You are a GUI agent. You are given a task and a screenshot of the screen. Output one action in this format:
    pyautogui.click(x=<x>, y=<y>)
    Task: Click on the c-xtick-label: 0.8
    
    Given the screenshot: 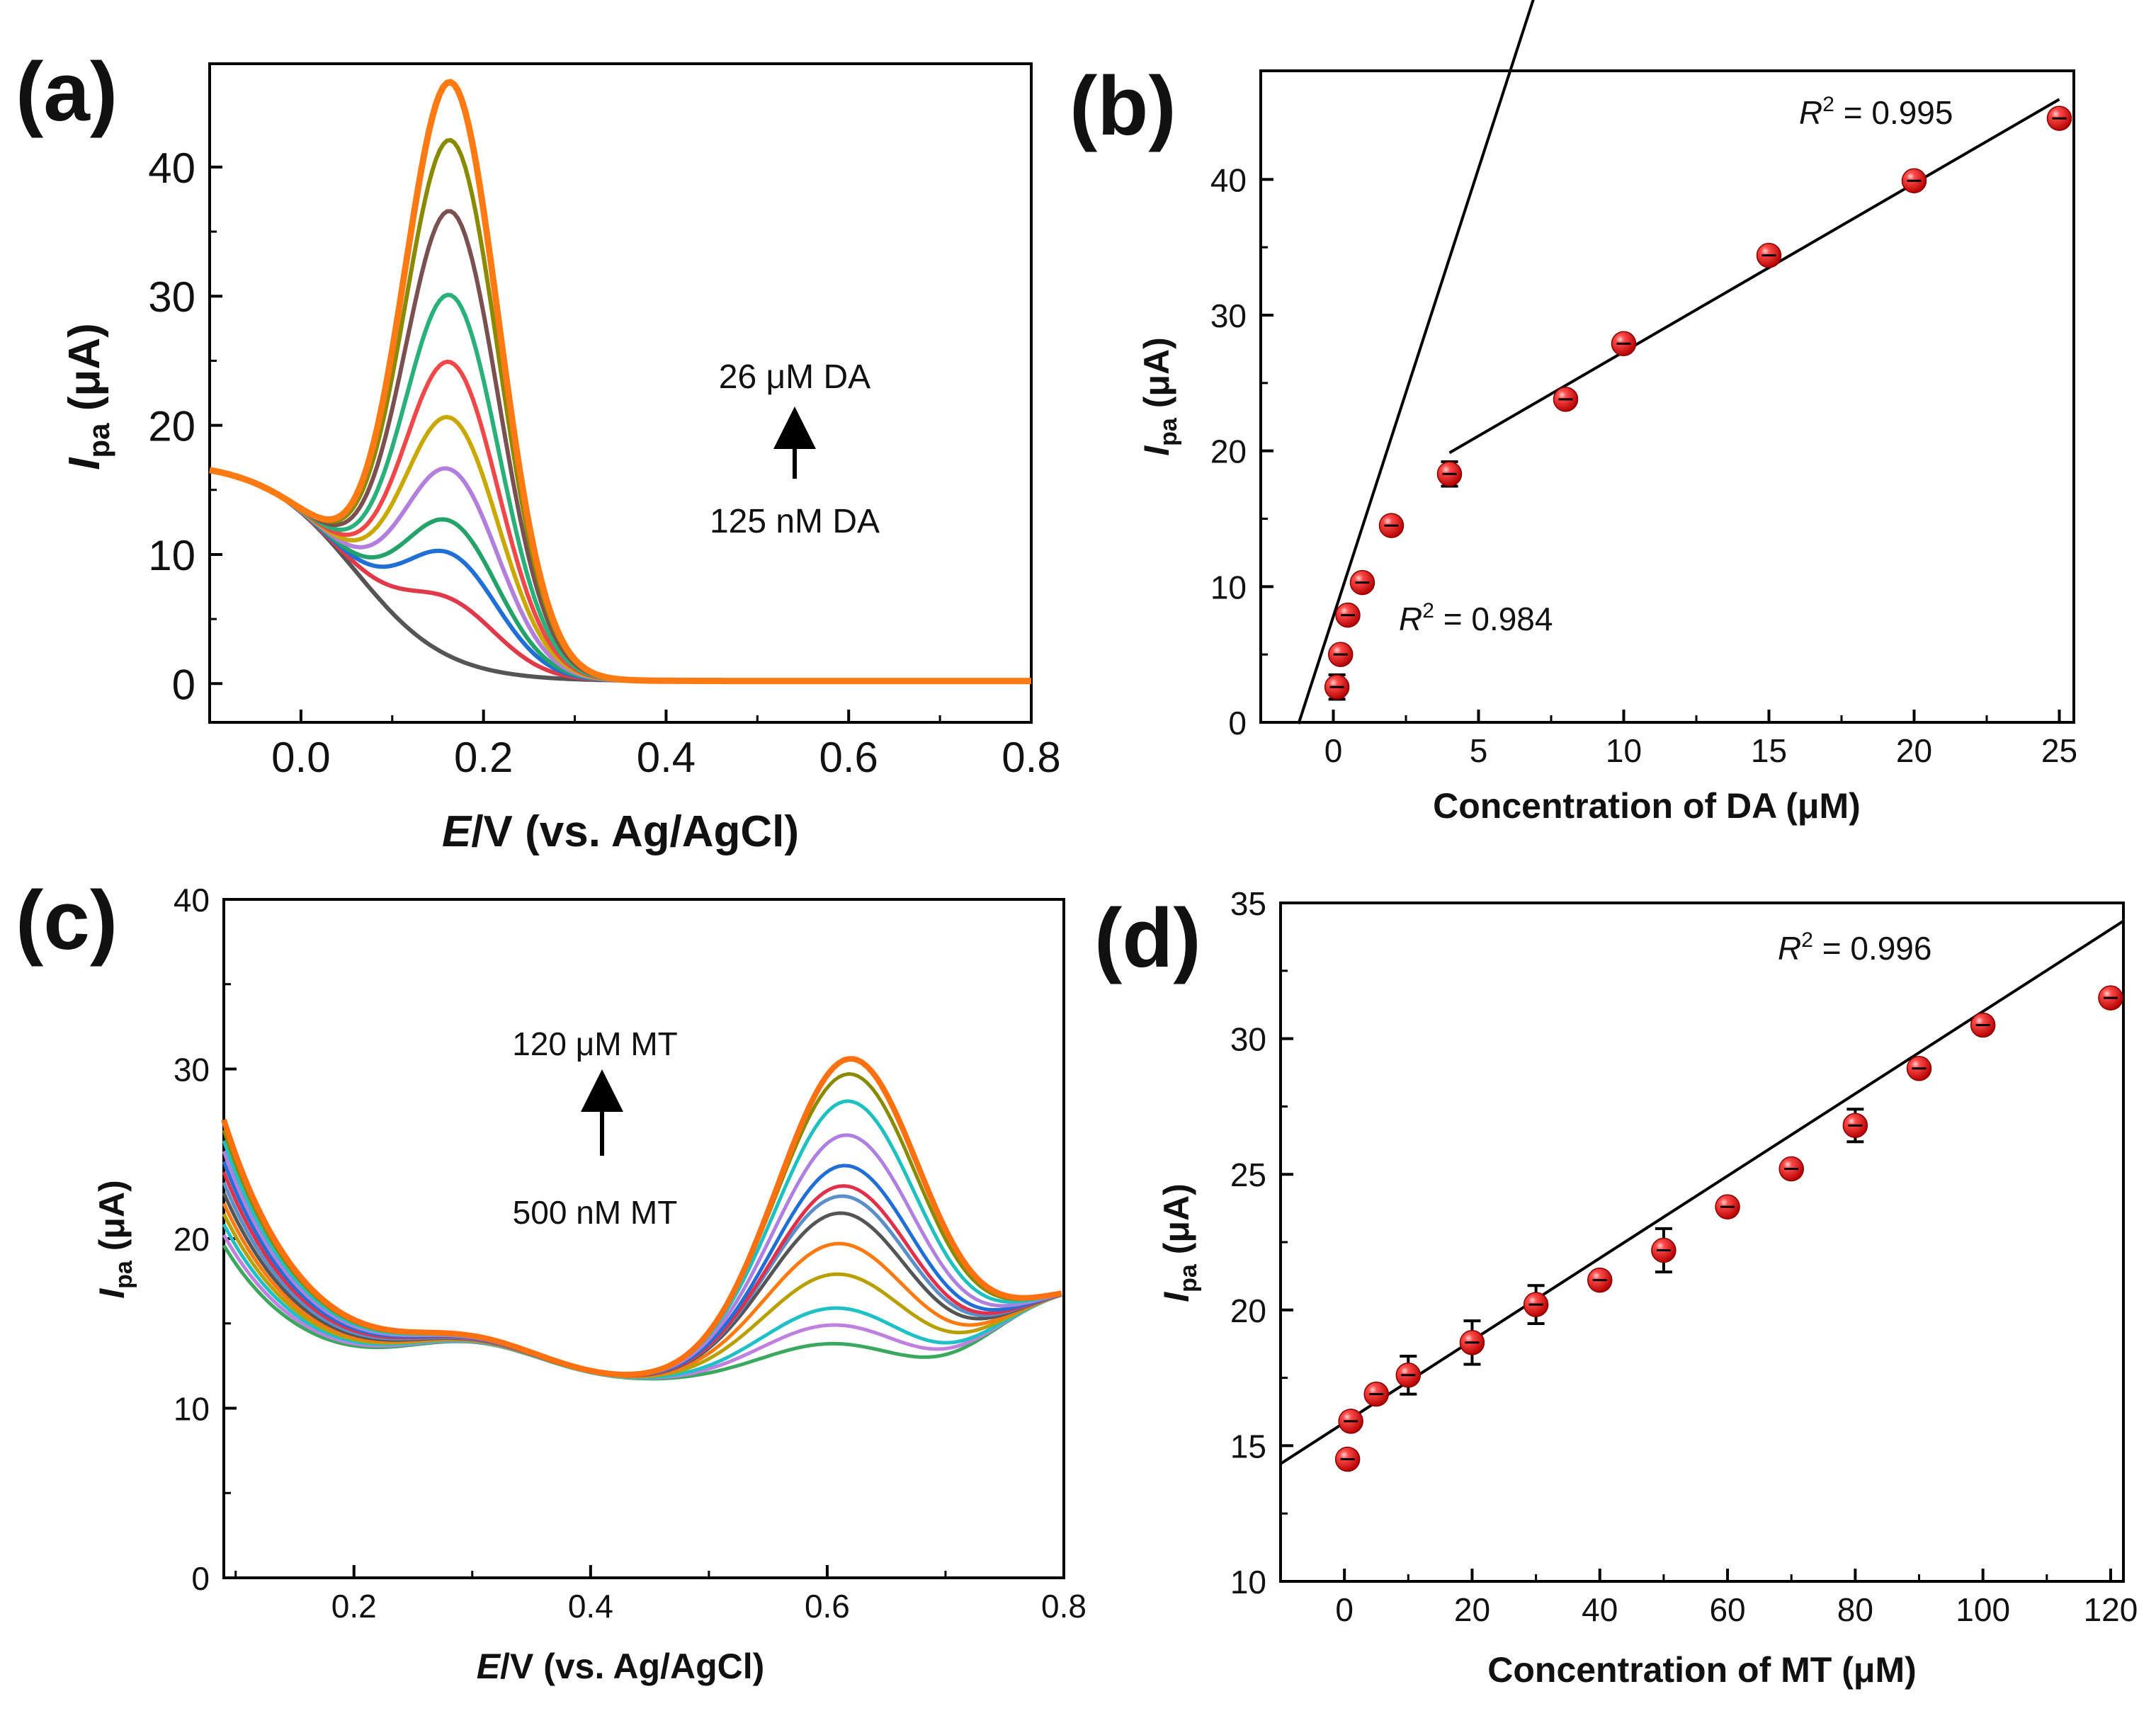 What is the action you would take?
    pyautogui.click(x=1063, y=1606)
    